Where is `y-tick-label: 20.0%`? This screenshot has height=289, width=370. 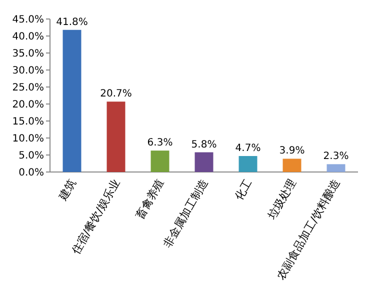
y-tick-label: 20.0% is located at coordinates (28, 105).